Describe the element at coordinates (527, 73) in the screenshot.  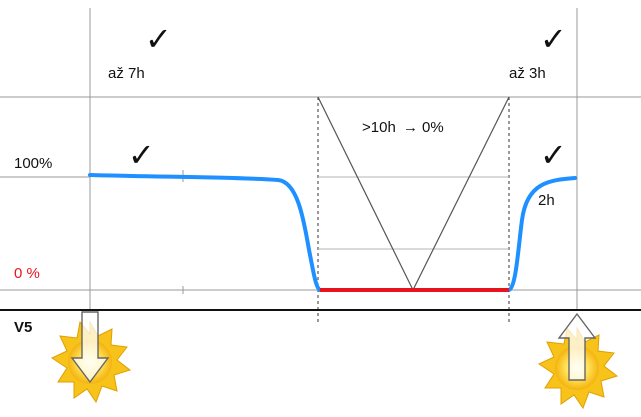
I see `until-3h-label: až 3h` at that location.